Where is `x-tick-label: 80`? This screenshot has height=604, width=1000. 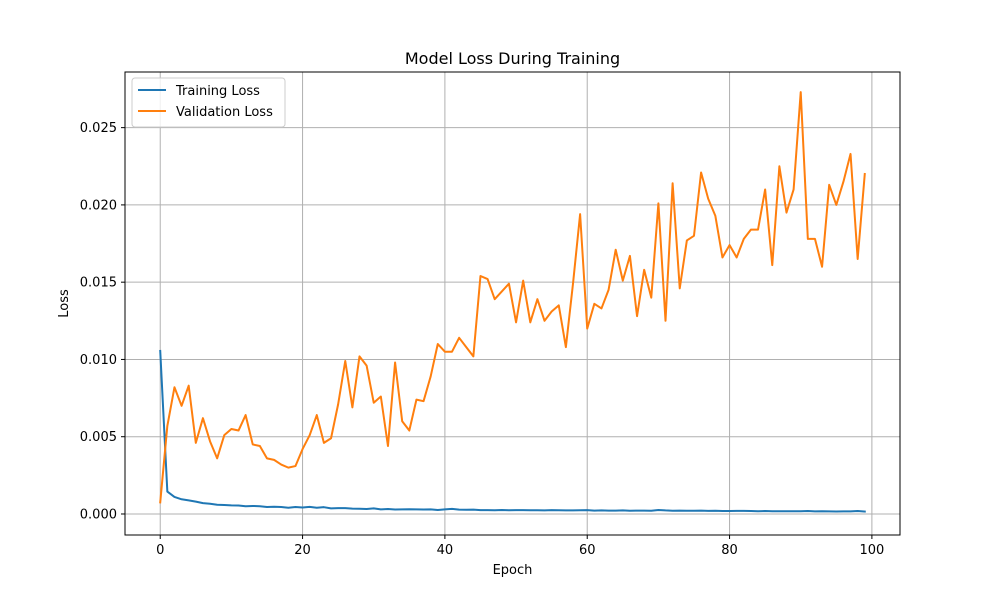
x-tick-label: 80 is located at coordinates (729, 550).